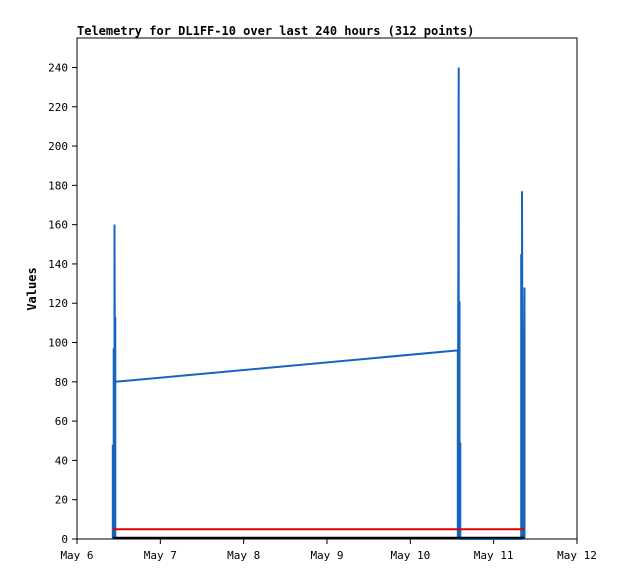 The height and width of the screenshot is (579, 618). What do you see at coordinates (58, 185) in the screenshot?
I see `y-tick-label: 180` at bounding box center [58, 185].